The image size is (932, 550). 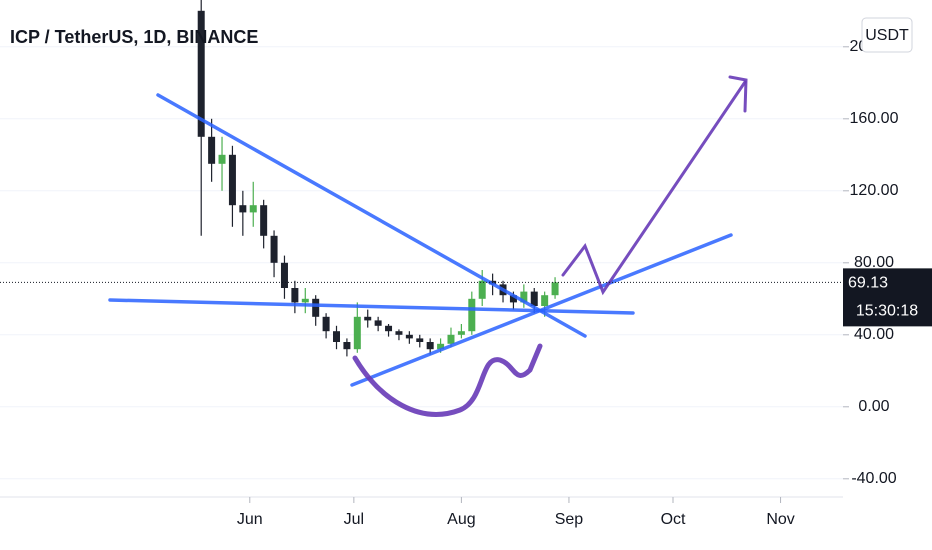 What do you see at coordinates (461, 519) in the screenshot?
I see `x-tick-label: Aug` at bounding box center [461, 519].